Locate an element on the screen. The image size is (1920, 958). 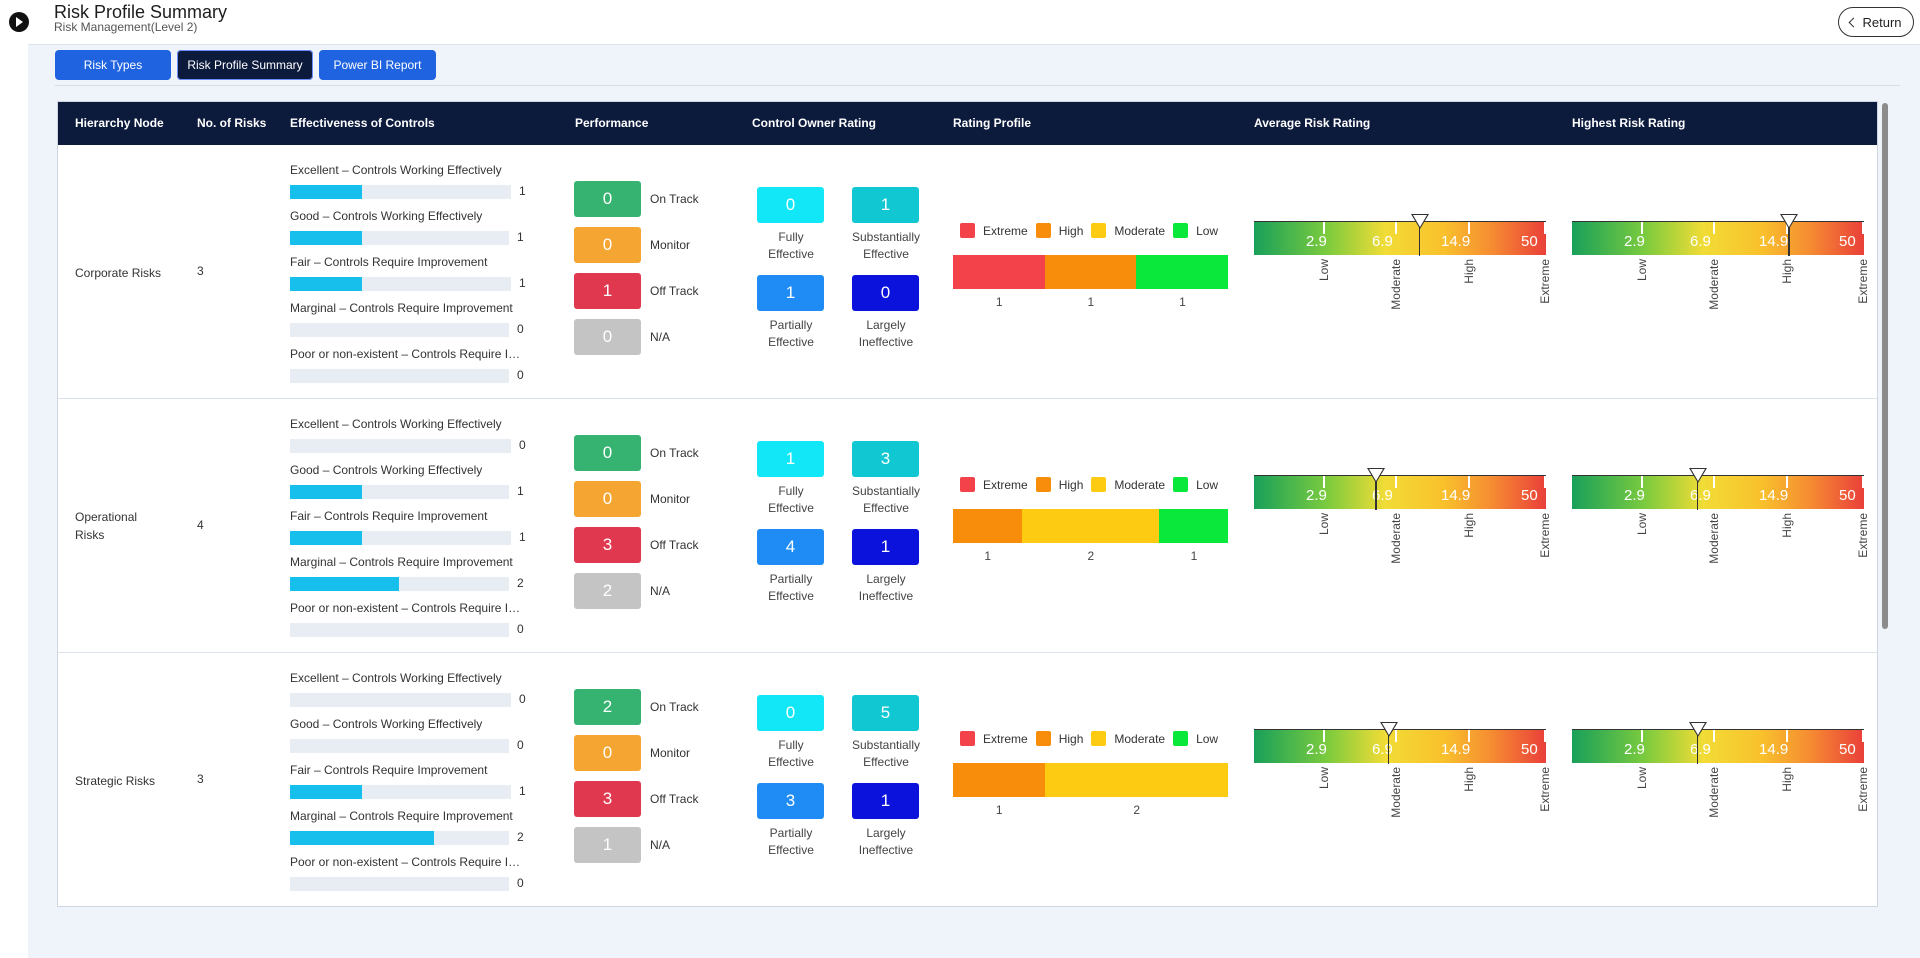
legend-label: Extreme is located at coordinates (1005, 230).